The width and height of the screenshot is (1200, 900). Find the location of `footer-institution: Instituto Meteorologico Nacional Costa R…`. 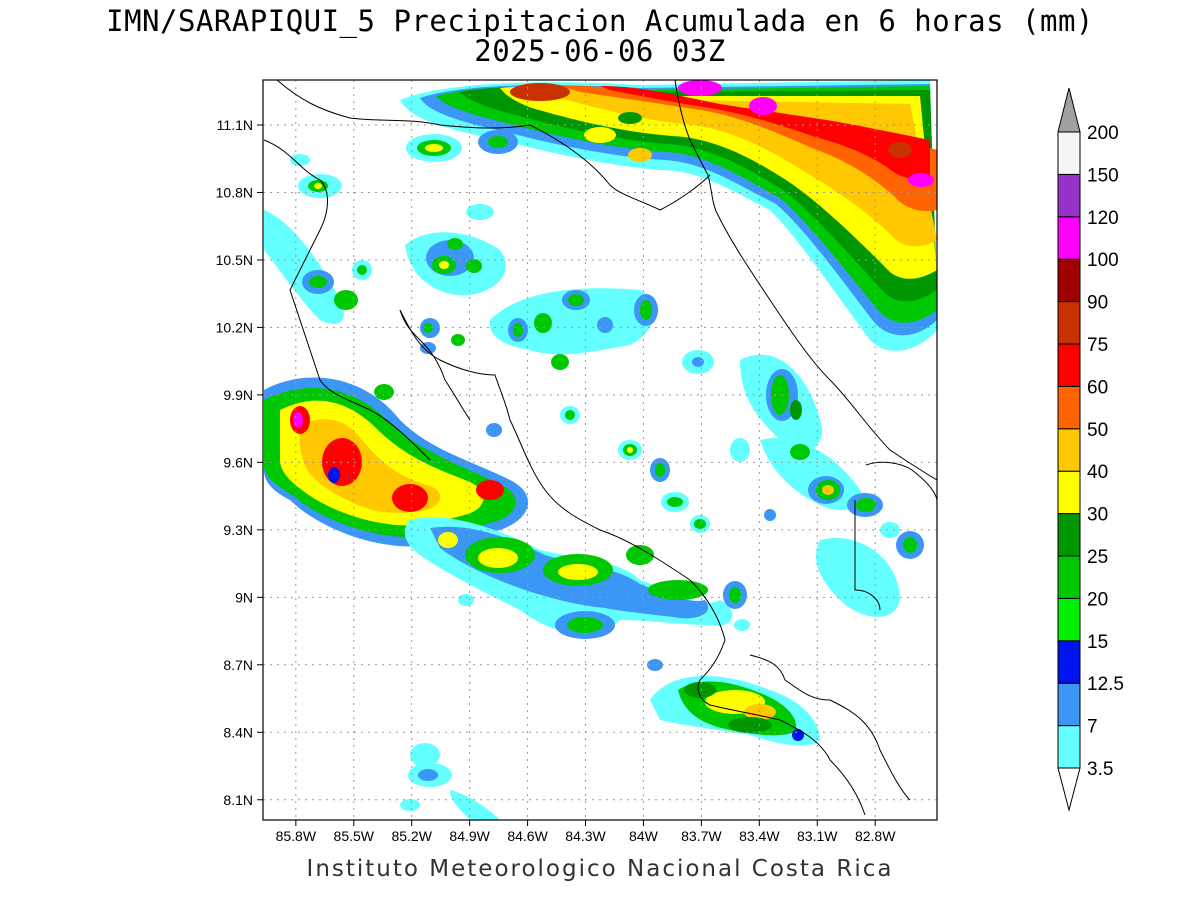

footer-institution: Instituto Meteorologico Nacional Costa R… is located at coordinates (600, 869).